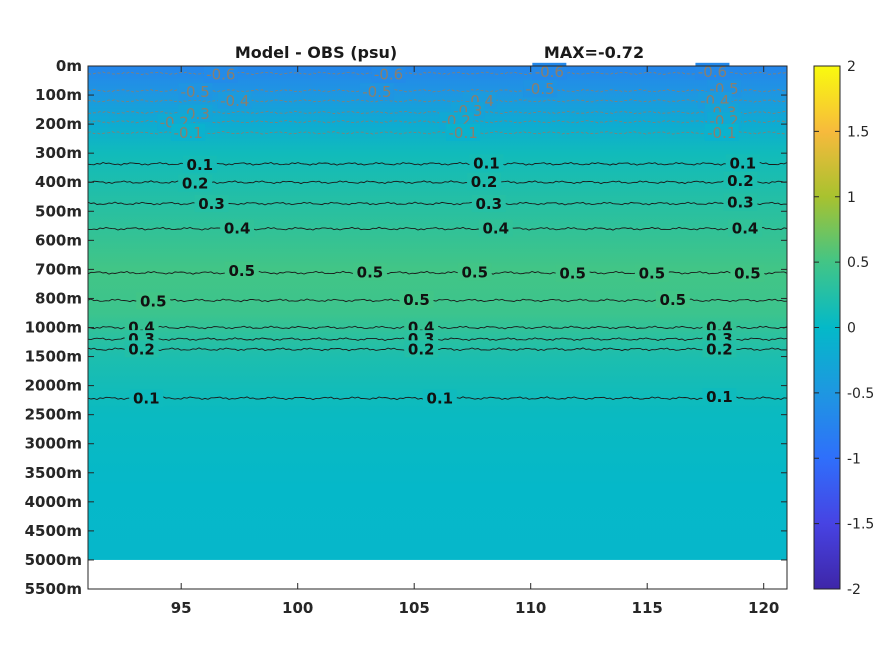  I want to click on colorbar-tick-label: -2, so click(854, 590).